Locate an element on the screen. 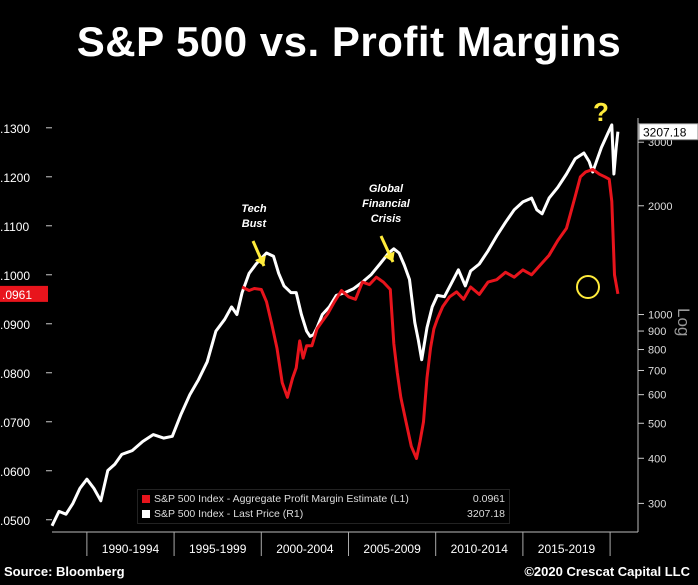  x-period-label: 2005-2009 is located at coordinates (392, 549).